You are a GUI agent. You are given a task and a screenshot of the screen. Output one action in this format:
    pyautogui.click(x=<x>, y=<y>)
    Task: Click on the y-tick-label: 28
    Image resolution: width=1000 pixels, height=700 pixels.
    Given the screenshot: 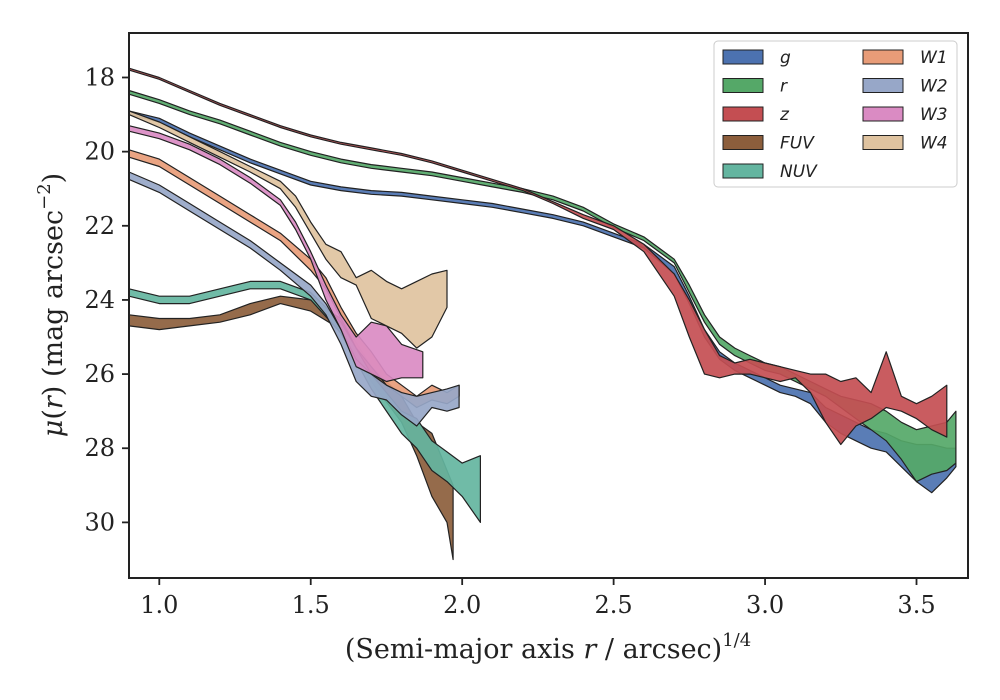 What is the action you would take?
    pyautogui.click(x=99, y=448)
    